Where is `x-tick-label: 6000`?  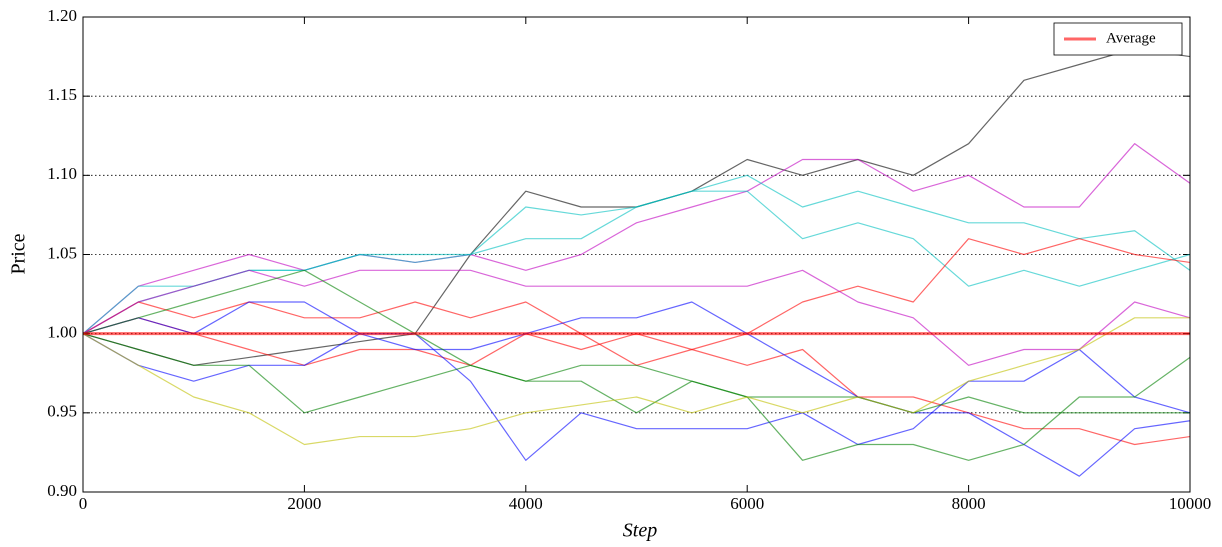 x-tick-label: 6000 is located at coordinates (747, 503).